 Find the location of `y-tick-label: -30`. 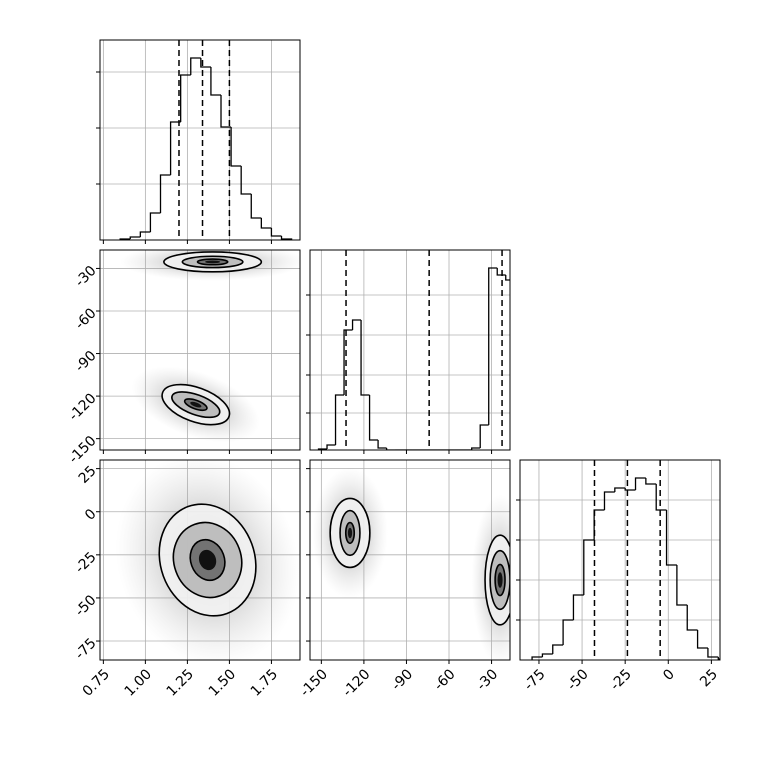

y-tick-label: -30 is located at coordinates (85, 276).